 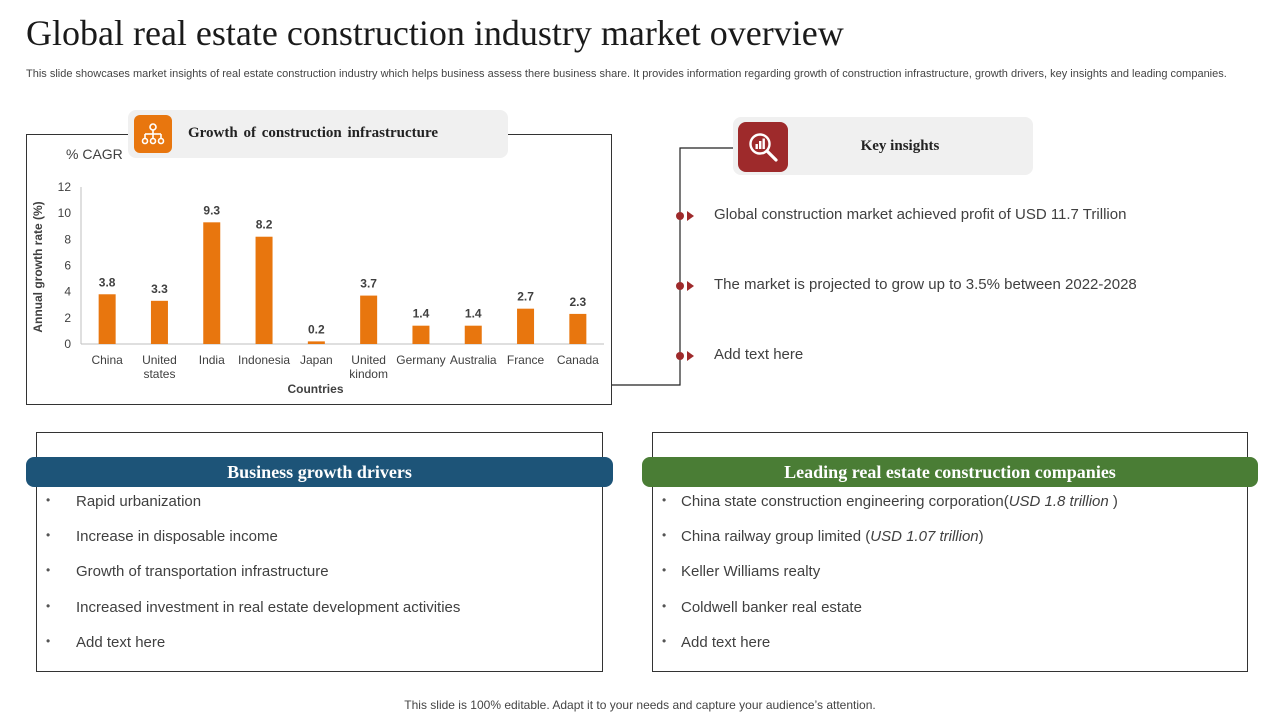 I want to click on data-label: 3.3, so click(x=159, y=289).